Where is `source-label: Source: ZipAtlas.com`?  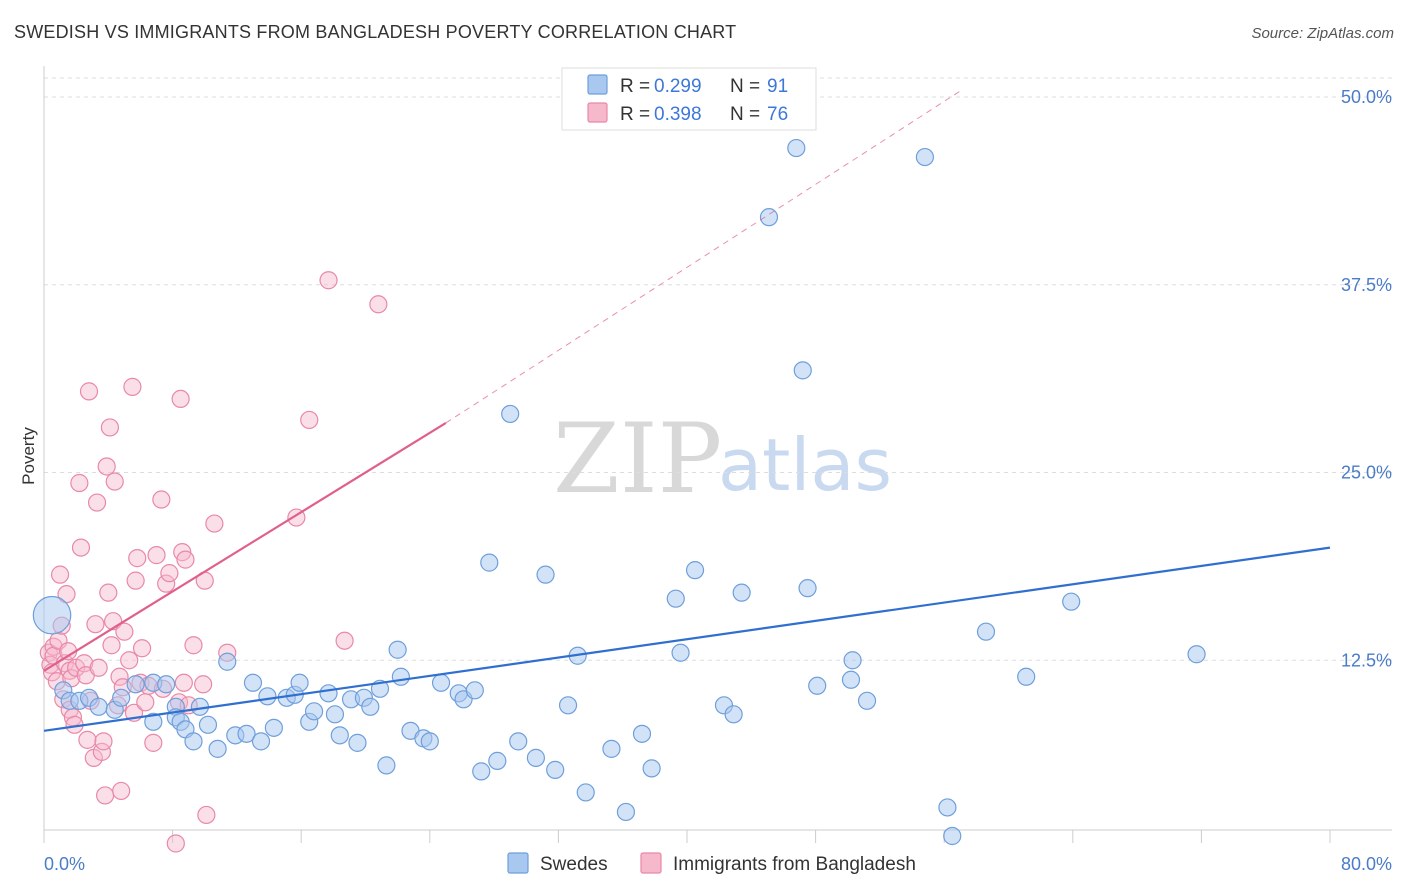 source-label: Source: ZipAtlas.com is located at coordinates (1322, 33).